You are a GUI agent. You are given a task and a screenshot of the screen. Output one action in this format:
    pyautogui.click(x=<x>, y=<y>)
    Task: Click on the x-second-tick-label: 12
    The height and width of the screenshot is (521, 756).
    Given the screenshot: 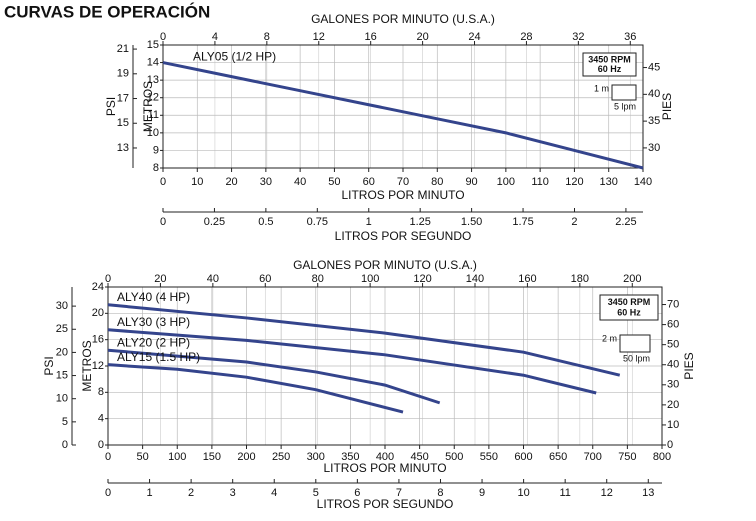 What is the action you would take?
    pyautogui.click(x=607, y=493)
    